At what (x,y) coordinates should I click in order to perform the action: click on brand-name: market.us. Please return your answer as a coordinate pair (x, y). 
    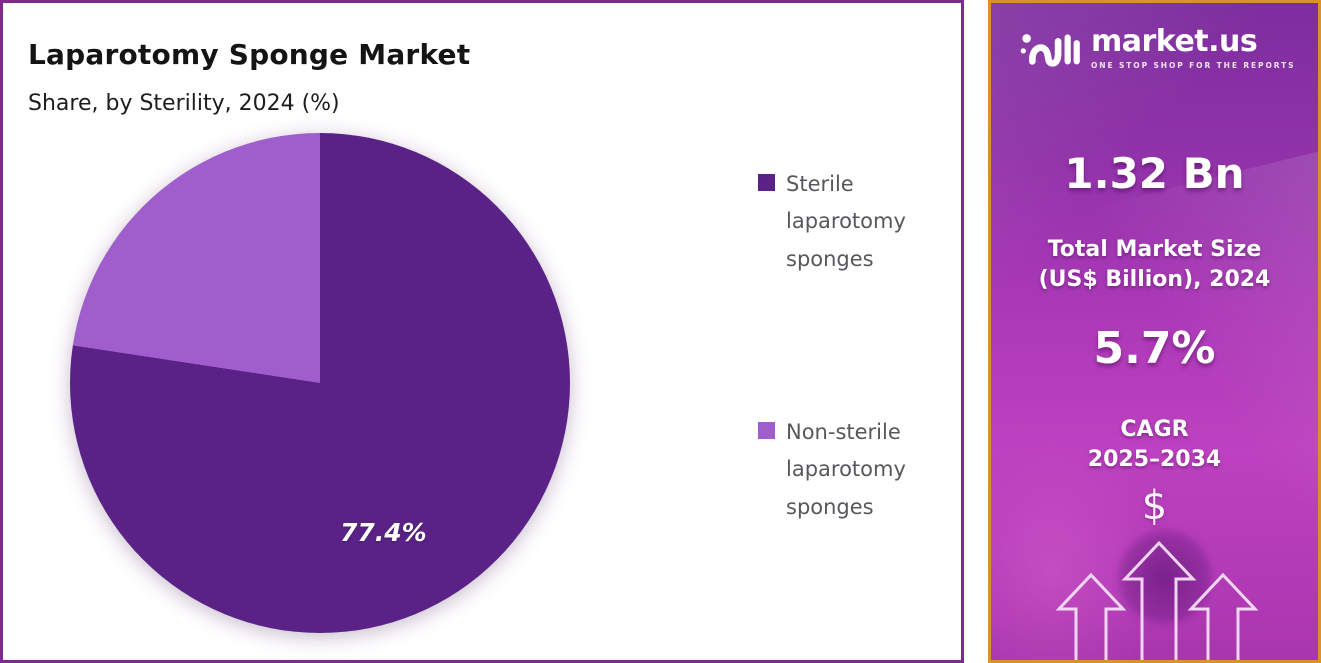
    Looking at the image, I should click on (1174, 41).